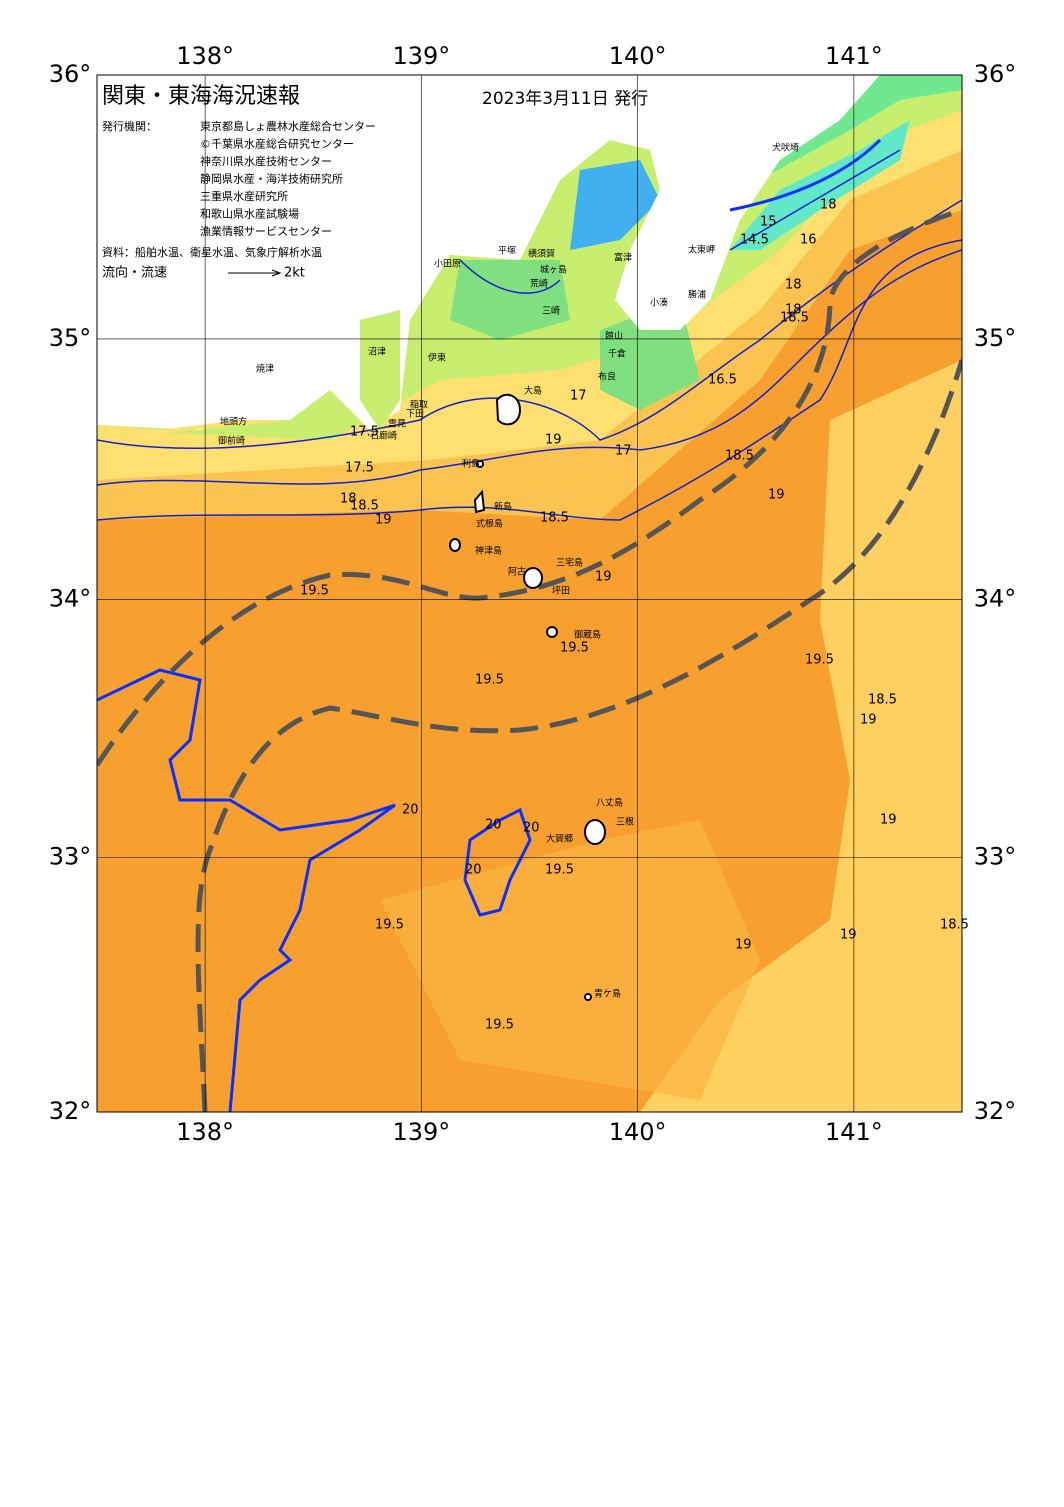 Image resolution: width=1064 pixels, height=1507 pixels. Describe the element at coordinates (507, 251) in the screenshot. I see `place-name: 平塚` at that location.